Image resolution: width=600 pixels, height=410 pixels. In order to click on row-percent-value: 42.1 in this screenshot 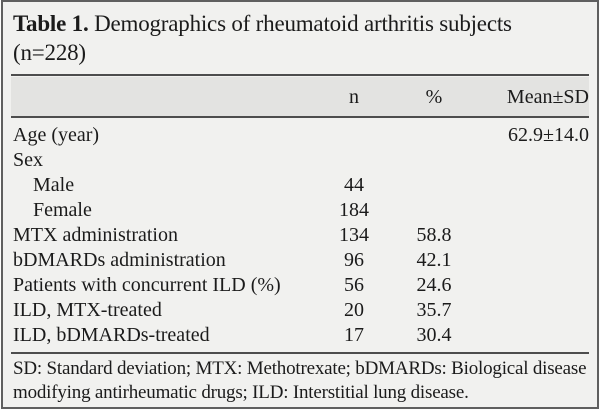, I will do `click(434, 260)`.